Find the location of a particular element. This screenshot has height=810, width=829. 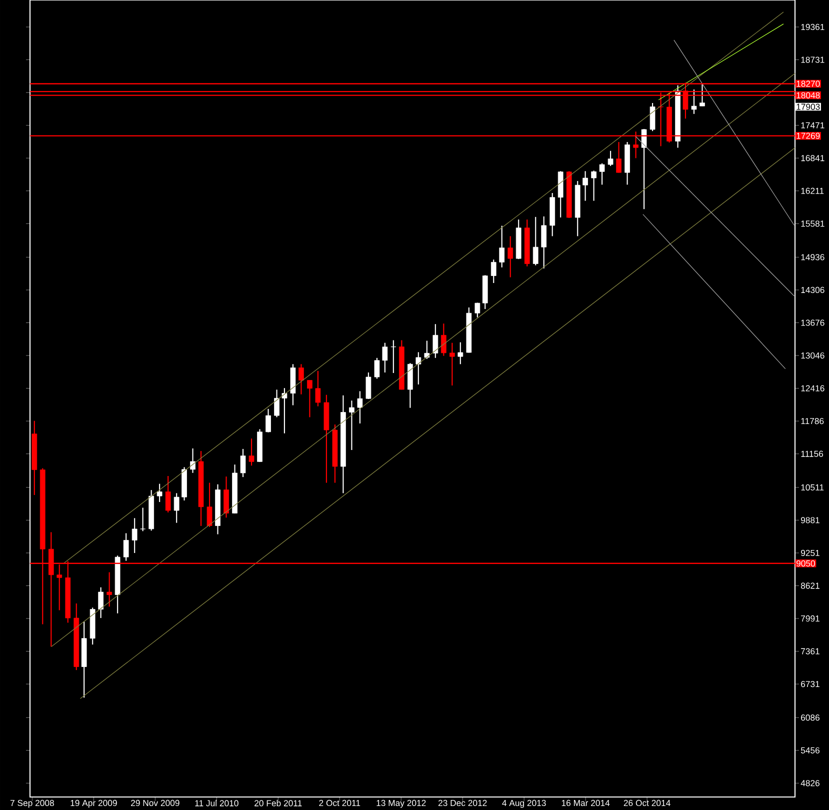

ref-line-label: 17269 is located at coordinates (808, 135).